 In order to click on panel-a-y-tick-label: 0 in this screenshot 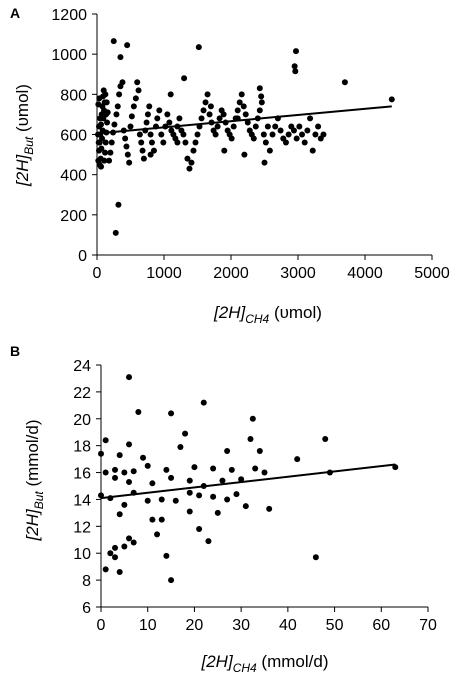, I will do `click(82, 256)`.